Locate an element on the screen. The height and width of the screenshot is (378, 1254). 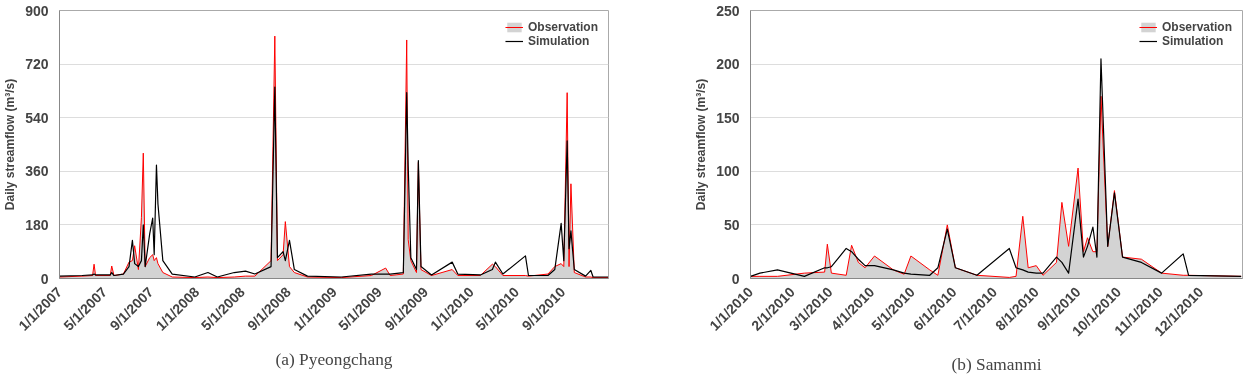
y-tick-label: 720 is located at coordinates (37, 64).